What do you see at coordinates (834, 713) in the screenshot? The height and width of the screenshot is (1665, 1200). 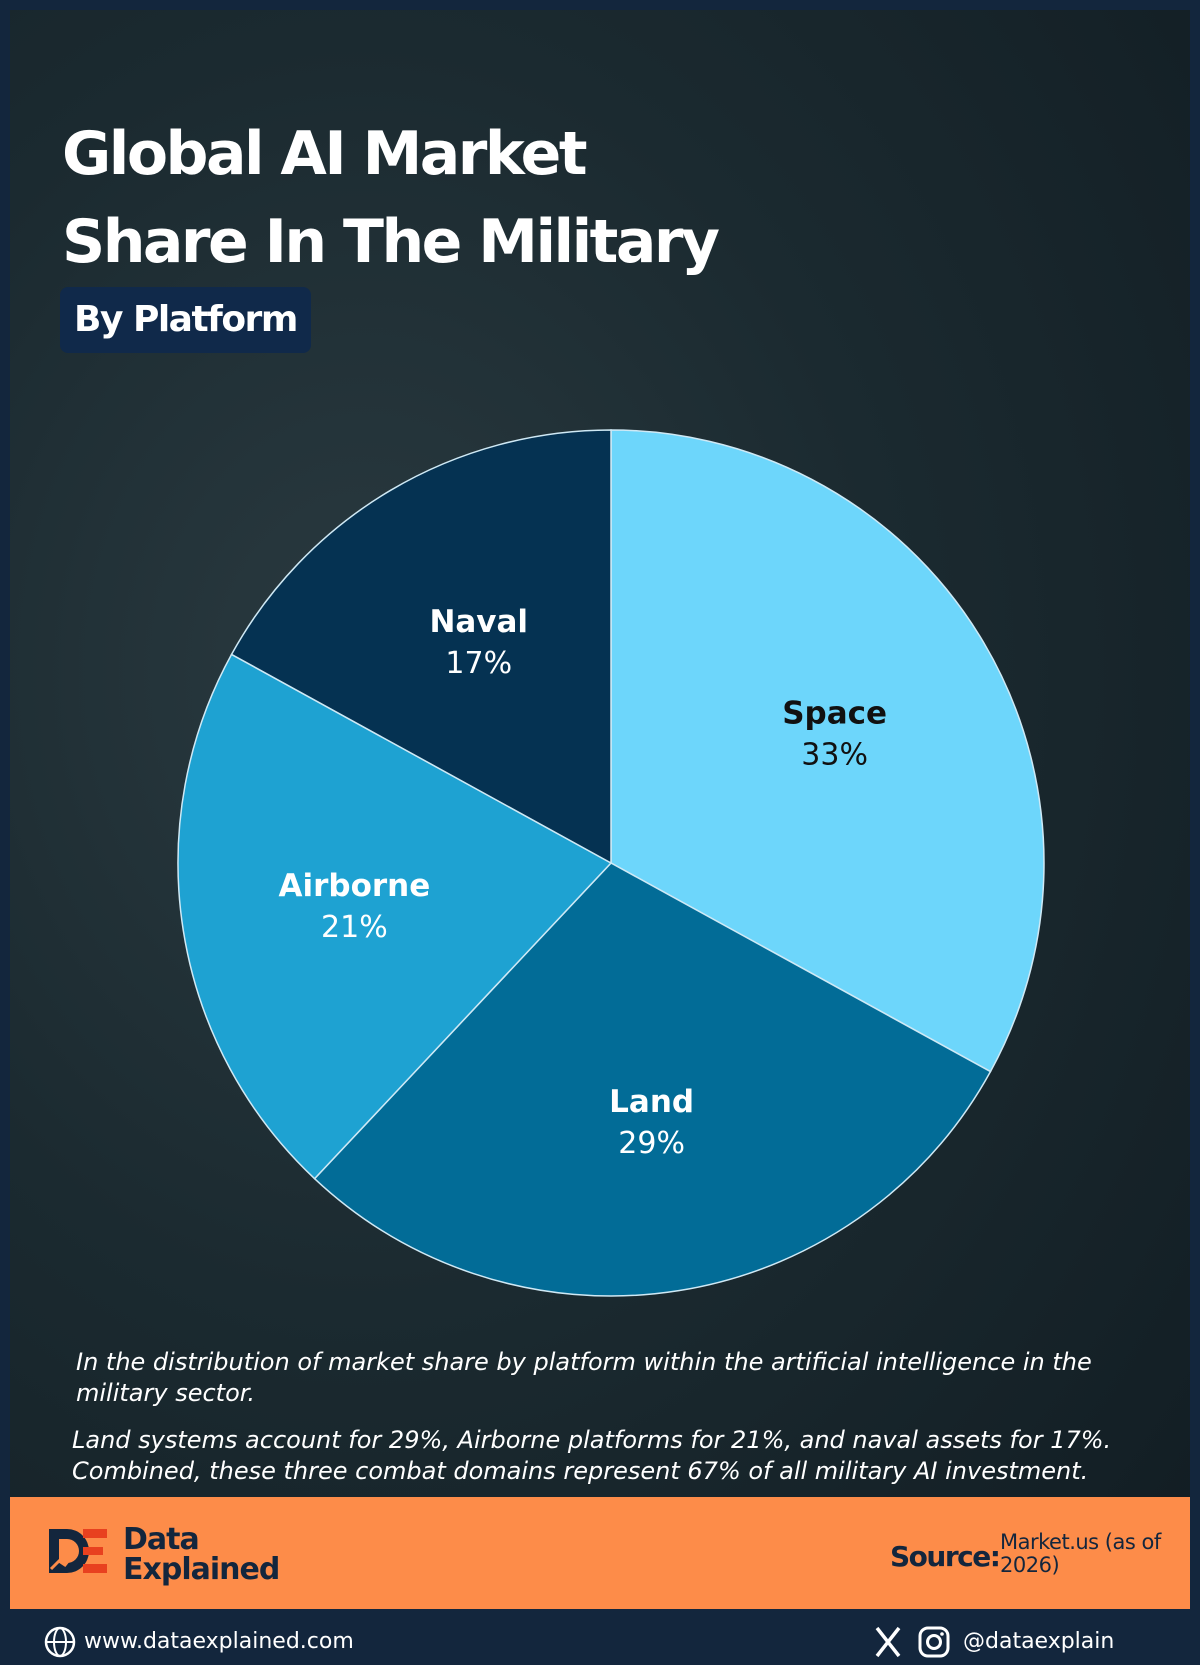 I see `slice-label: Space` at bounding box center [834, 713].